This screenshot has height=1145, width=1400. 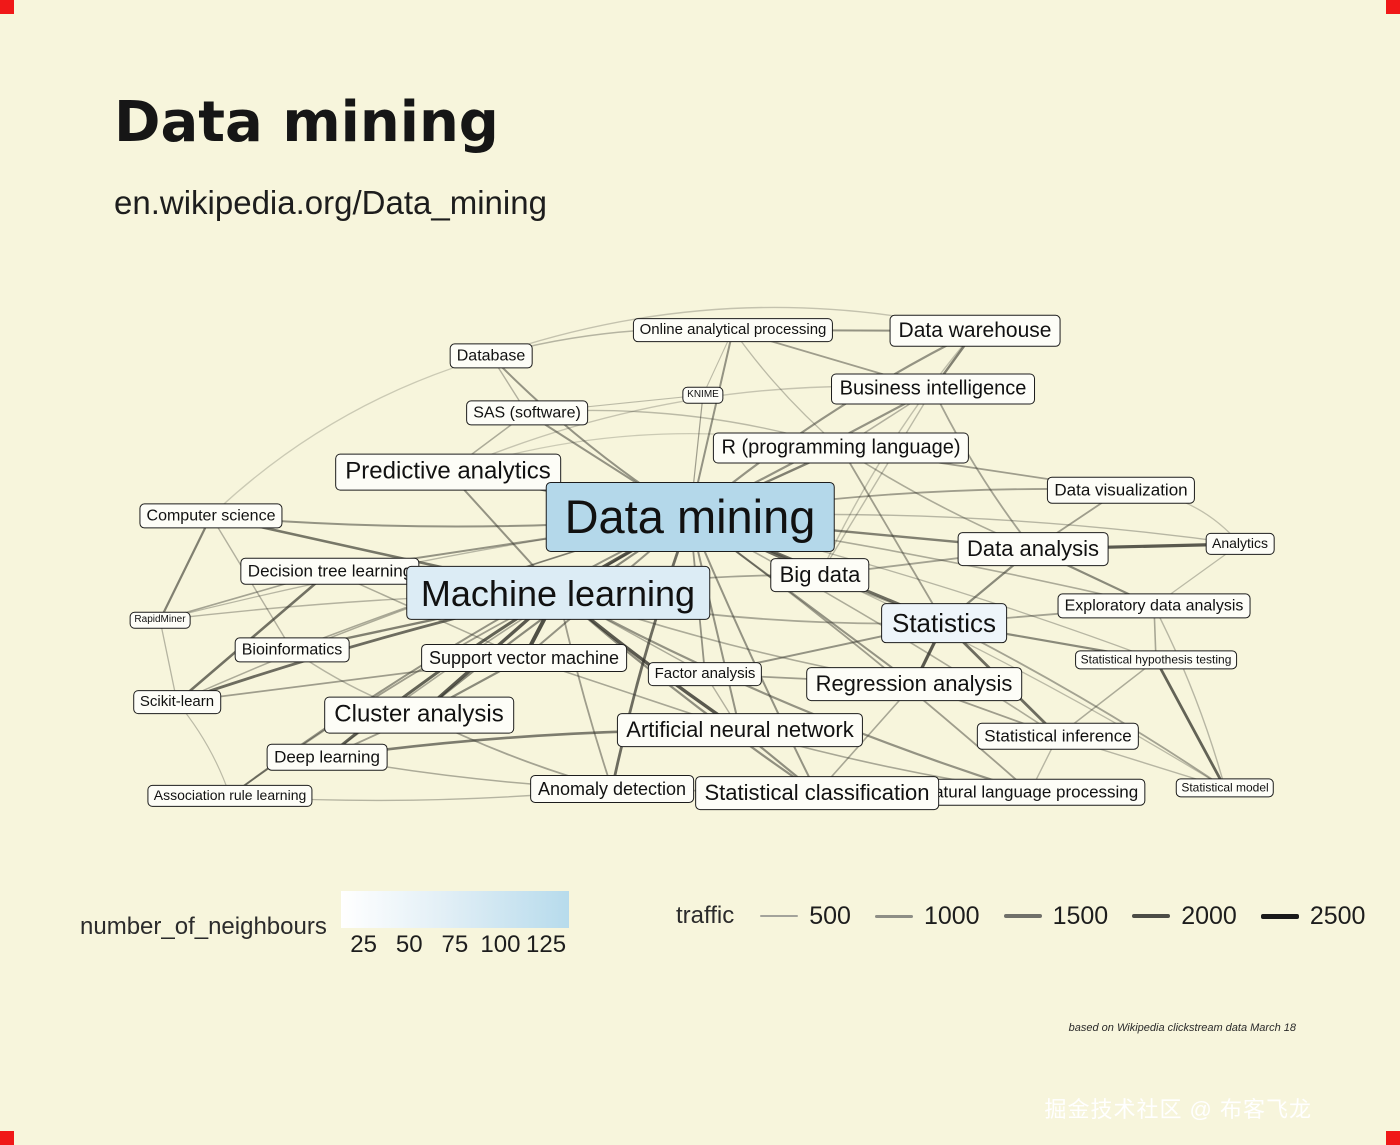 I want to click on node-dm: Data mining, so click(x=690, y=517).